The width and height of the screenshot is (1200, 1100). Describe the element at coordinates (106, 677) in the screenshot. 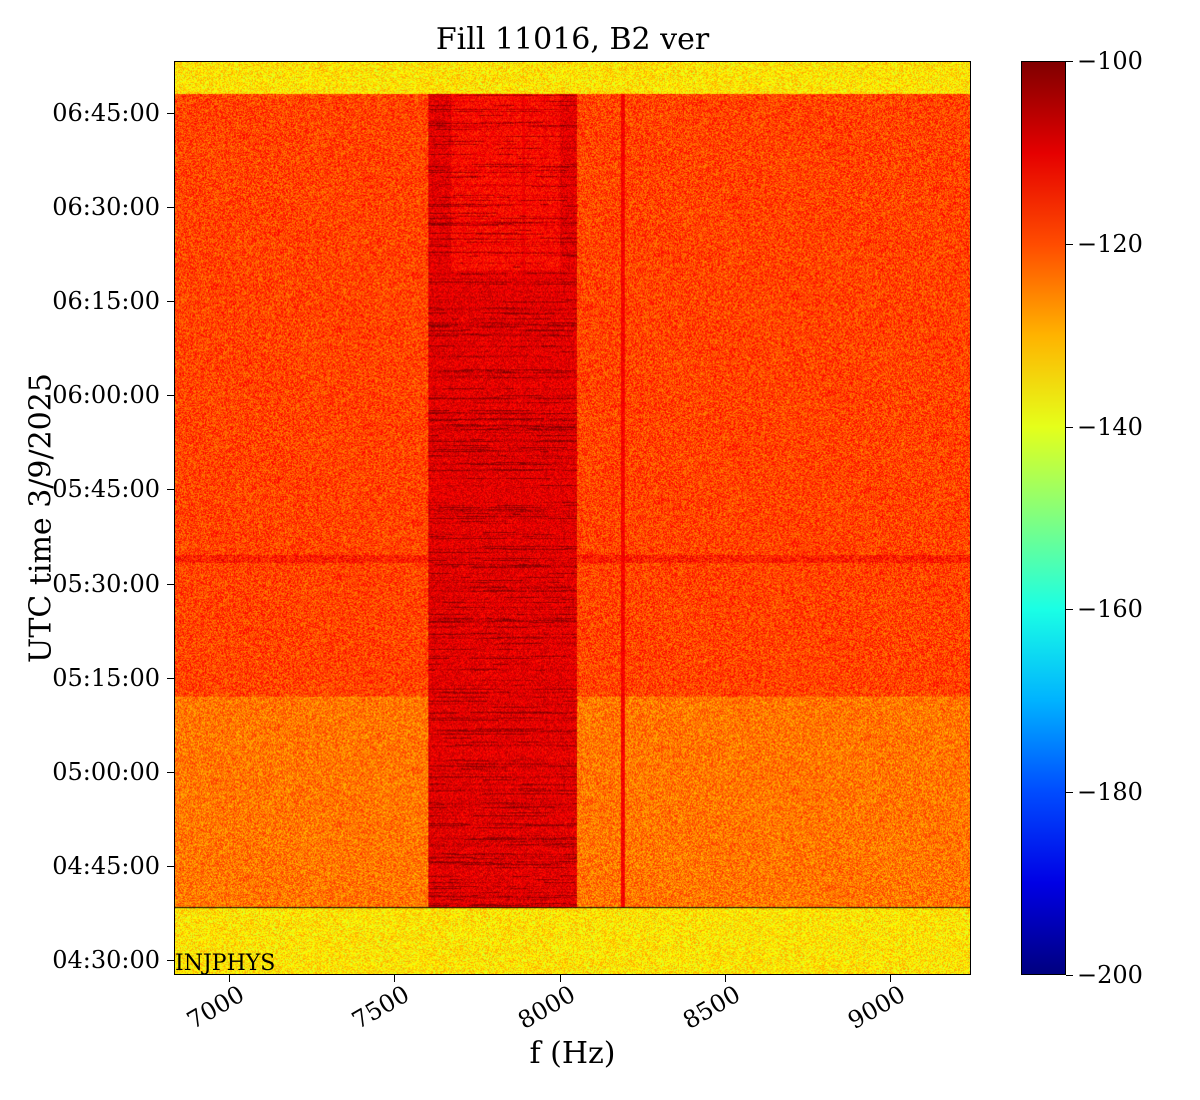

I see `y-tick-label: 05:15:00` at that location.